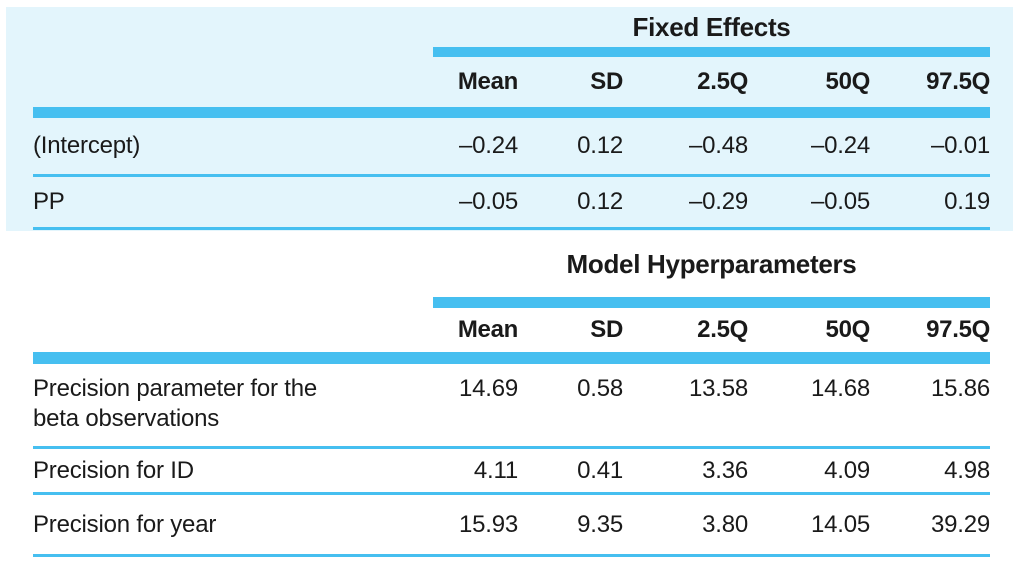 This screenshot has width=1026, height=566. Describe the element at coordinates (840, 524) in the screenshot. I see `cell-50q: 14.05` at that location.